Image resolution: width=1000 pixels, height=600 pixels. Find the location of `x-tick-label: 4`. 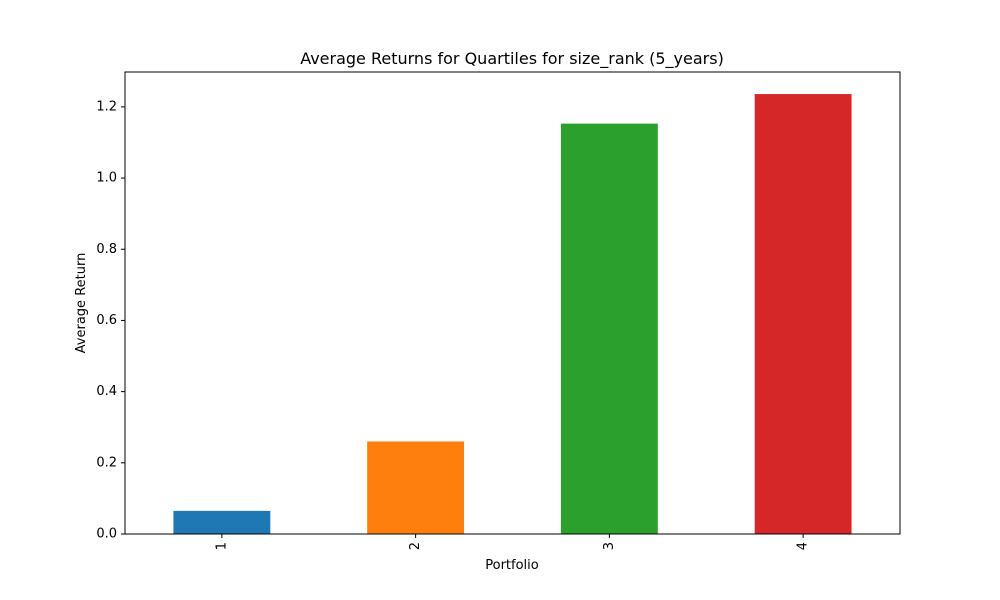

x-tick-label: 4 is located at coordinates (803, 546).